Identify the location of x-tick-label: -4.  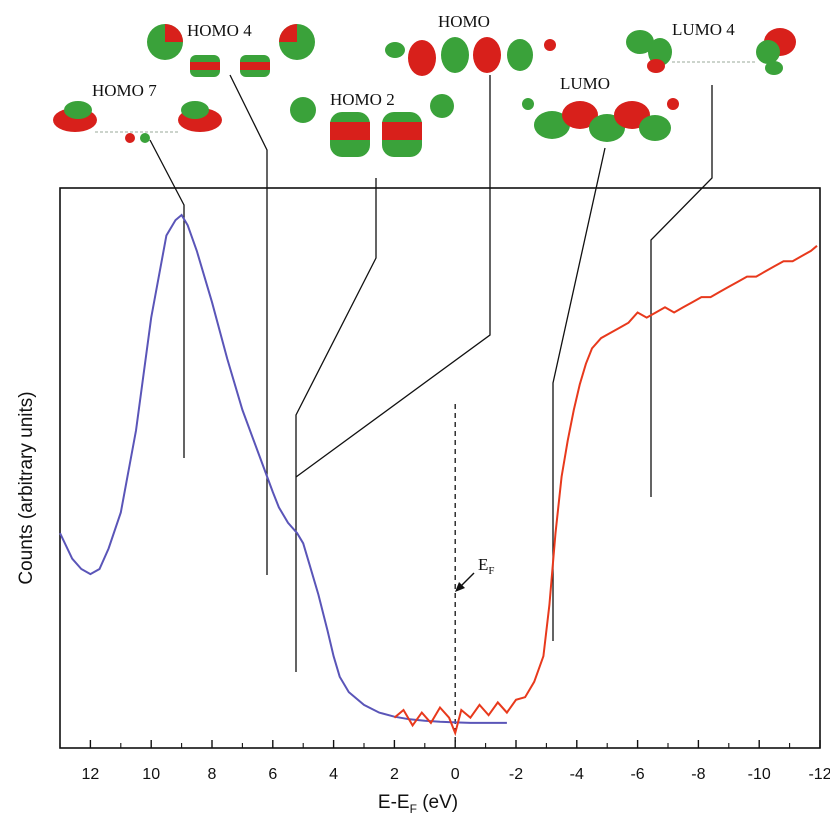
(577, 774).